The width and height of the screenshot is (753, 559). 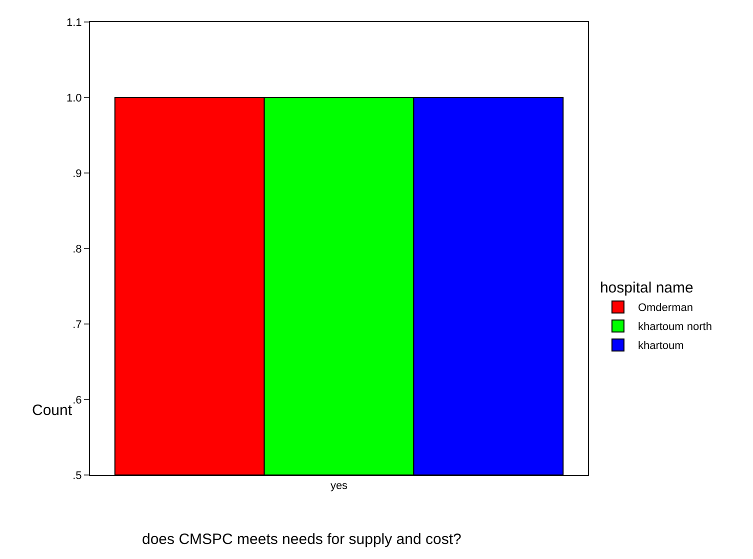 What do you see at coordinates (77, 324) in the screenshot?
I see `y-tick-label: .7` at bounding box center [77, 324].